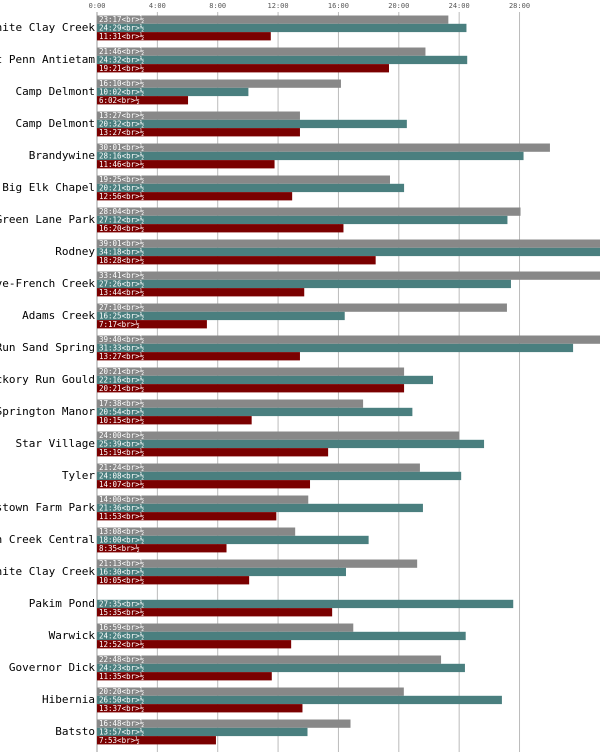  What do you see at coordinates (122, 435) in the screenshot?
I see `value-label: 24:00<br>½` at bounding box center [122, 435].